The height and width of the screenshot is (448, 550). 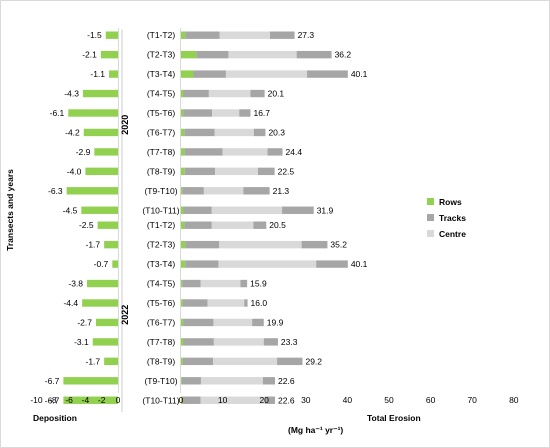 I want to click on right-tick-label: 20, so click(x=264, y=400).